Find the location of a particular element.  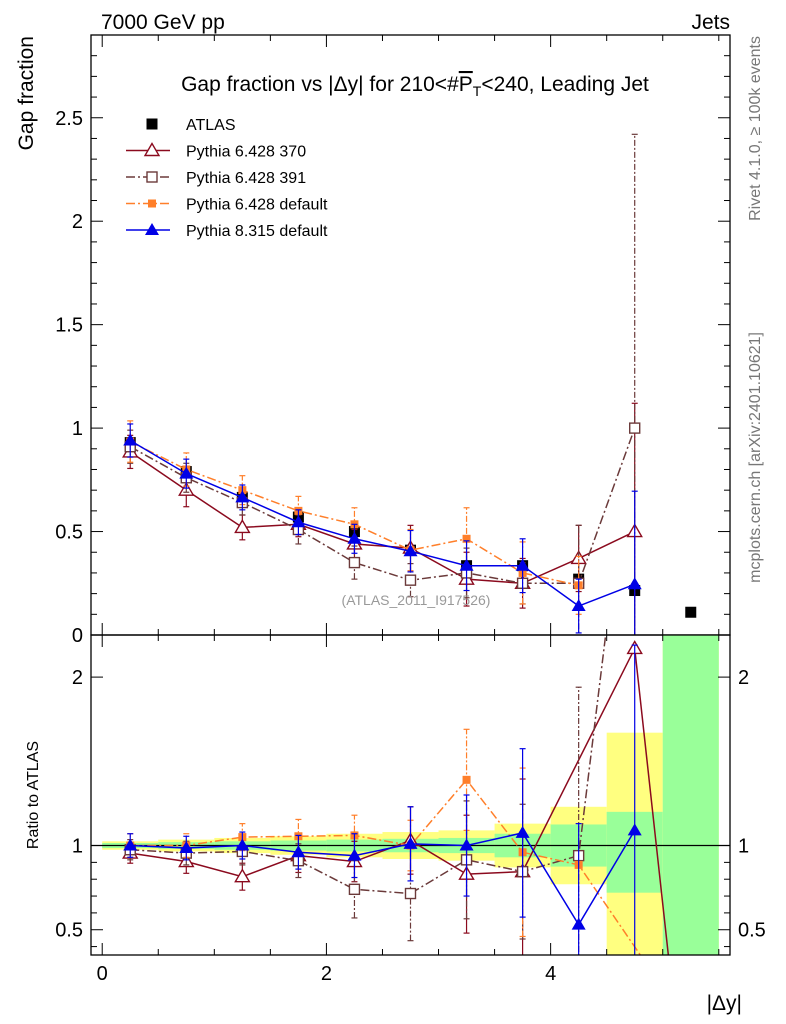

main-series-p6def is located at coordinates (354, 517).